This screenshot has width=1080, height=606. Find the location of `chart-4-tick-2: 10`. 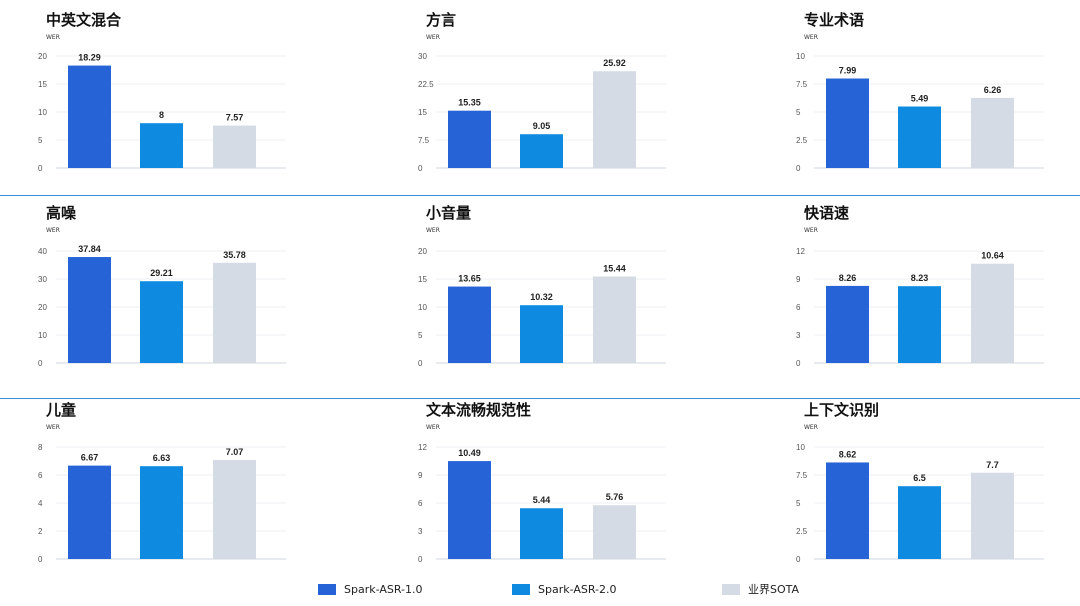

chart-4-tick-2: 10 is located at coordinates (422, 307).